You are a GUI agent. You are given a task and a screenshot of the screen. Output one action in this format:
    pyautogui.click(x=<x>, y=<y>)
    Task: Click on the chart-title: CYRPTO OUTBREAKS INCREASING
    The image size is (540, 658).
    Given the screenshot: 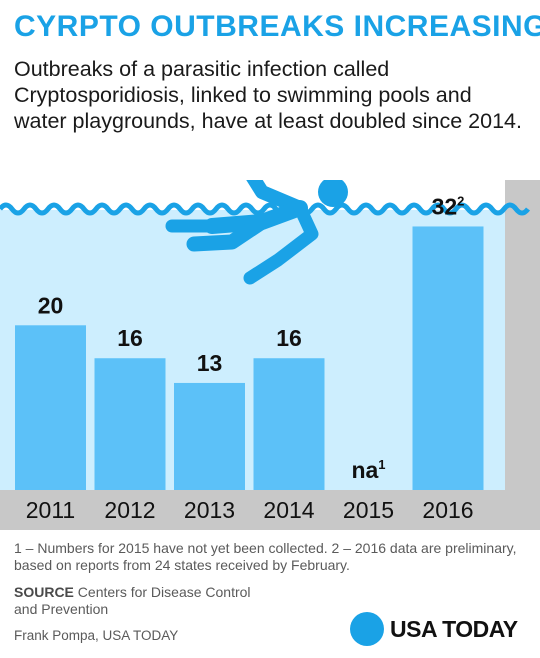 What is the action you would take?
    pyautogui.click(x=277, y=26)
    